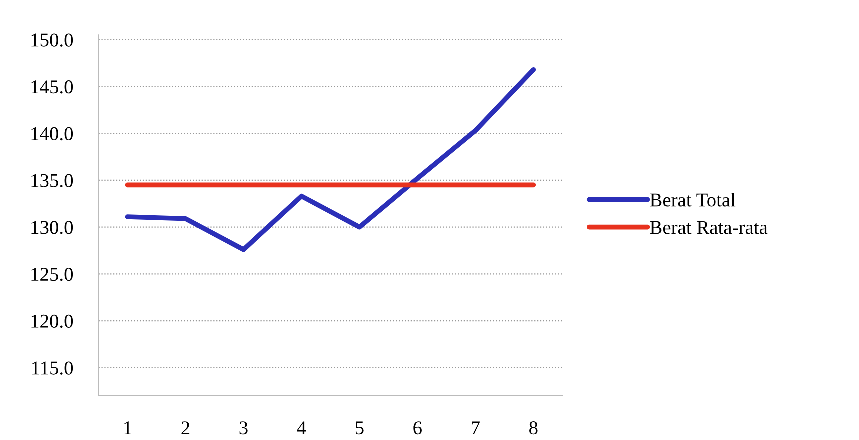  What do you see at coordinates (360, 428) in the screenshot?
I see `x-tick-label: 5` at bounding box center [360, 428].